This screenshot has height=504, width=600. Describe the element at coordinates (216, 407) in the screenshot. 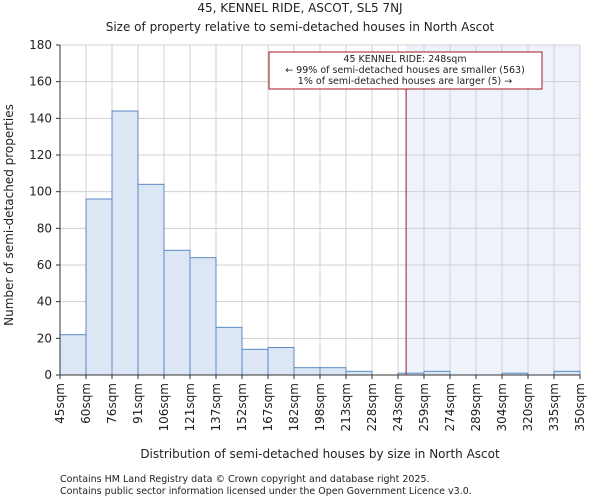

I see `x-tick-label: 137sqm` at that location.